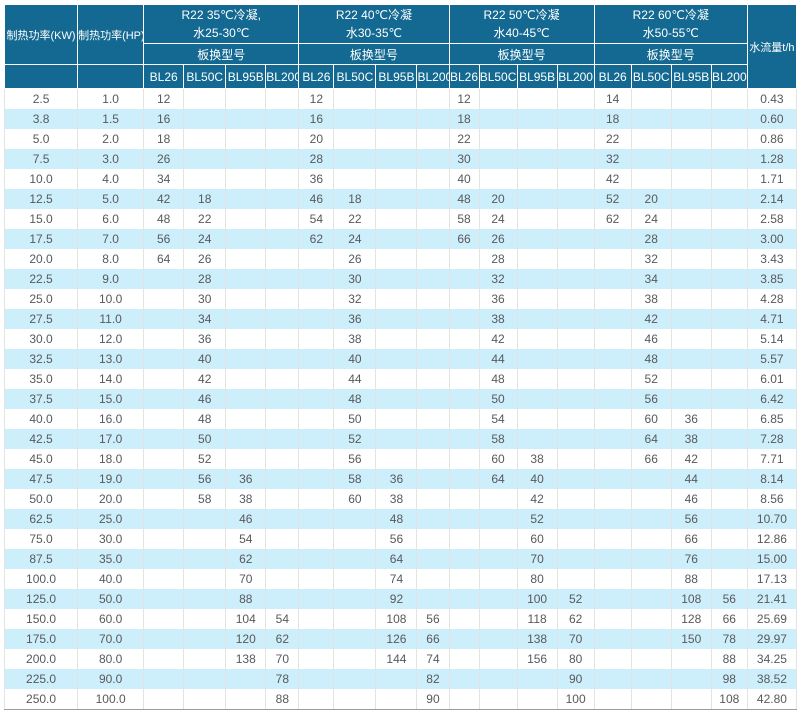 This screenshot has width=800, height=718. What do you see at coordinates (498, 319) in the screenshot?
I see `table-cell: 38` at bounding box center [498, 319].